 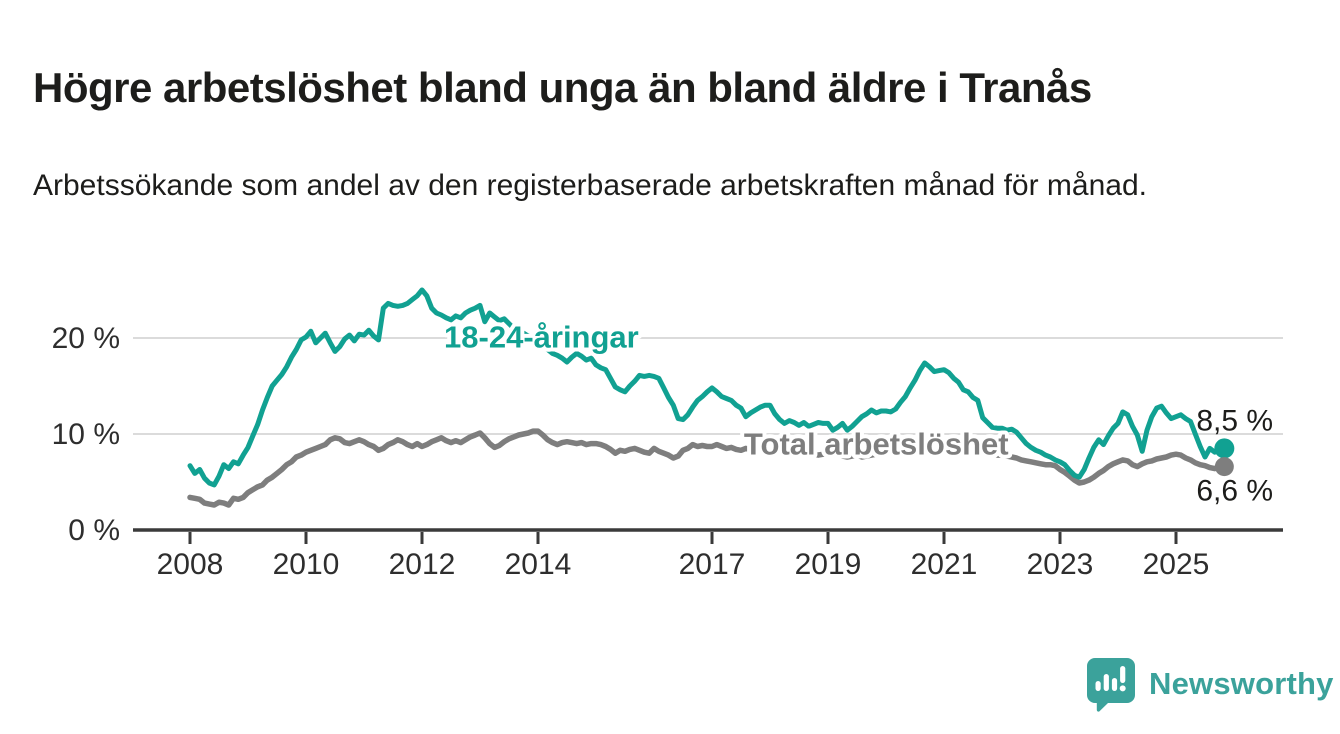 What do you see at coordinates (1234, 420) in the screenshot?
I see `end-value-label-youth: 8,5 %` at bounding box center [1234, 420].